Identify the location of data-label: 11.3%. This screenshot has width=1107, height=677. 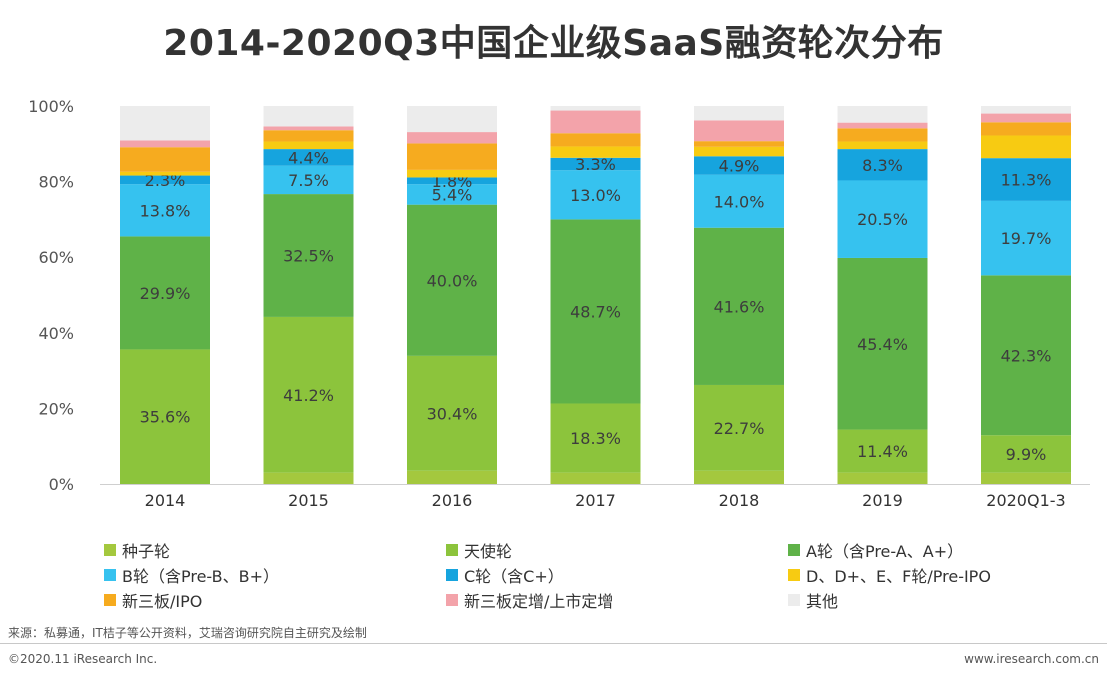
(1026, 180).